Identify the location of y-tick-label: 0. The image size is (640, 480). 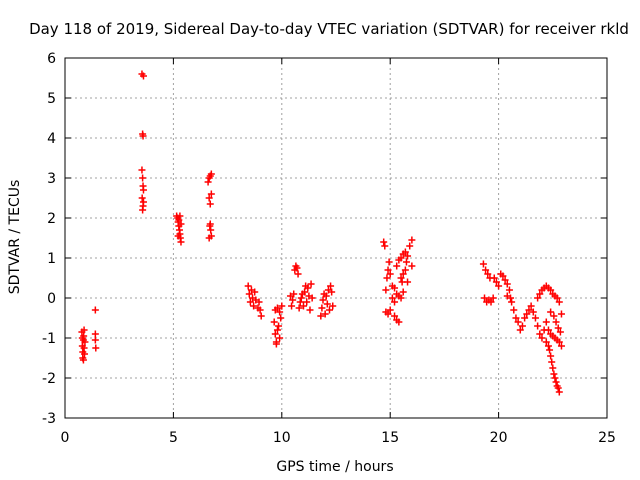
(51, 299).